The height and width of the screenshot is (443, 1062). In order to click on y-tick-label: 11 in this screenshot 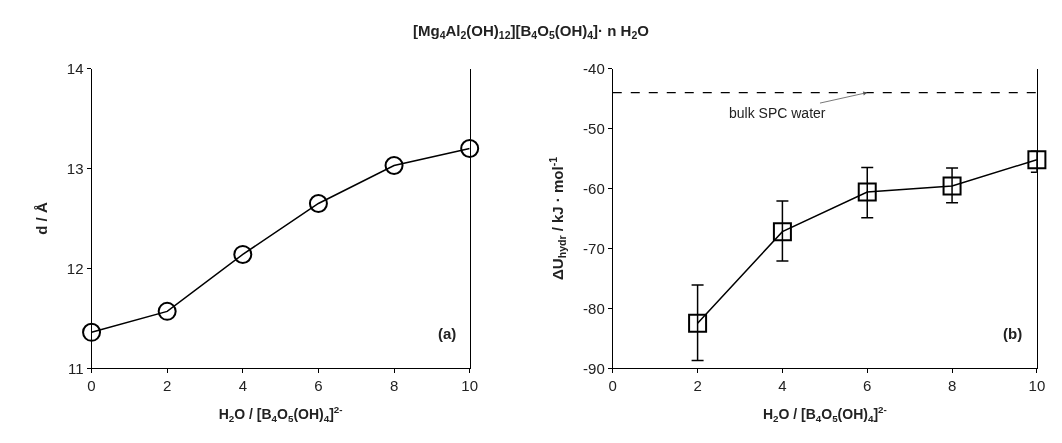, I will do `click(75, 368)`.